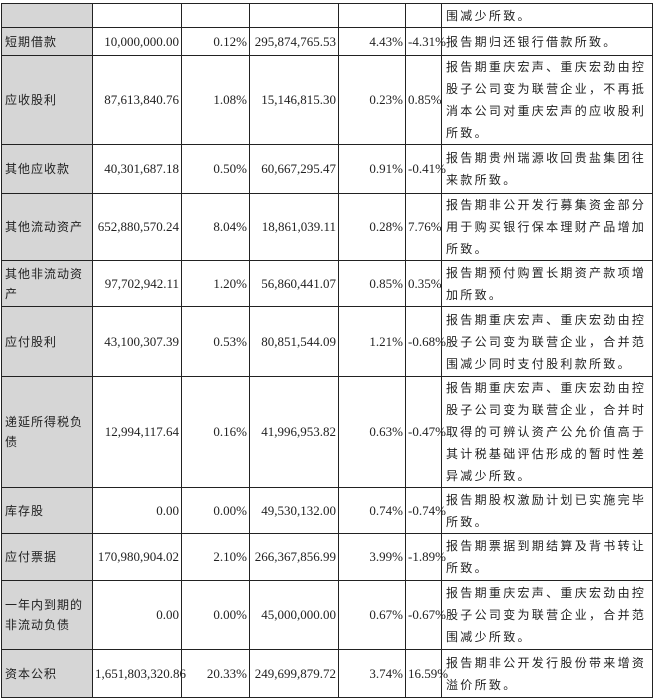 The height and width of the screenshot is (698, 655). Describe the element at coordinates (294, 557) in the screenshot. I see `prior-amount-cell: 266,367,856.99` at that location.